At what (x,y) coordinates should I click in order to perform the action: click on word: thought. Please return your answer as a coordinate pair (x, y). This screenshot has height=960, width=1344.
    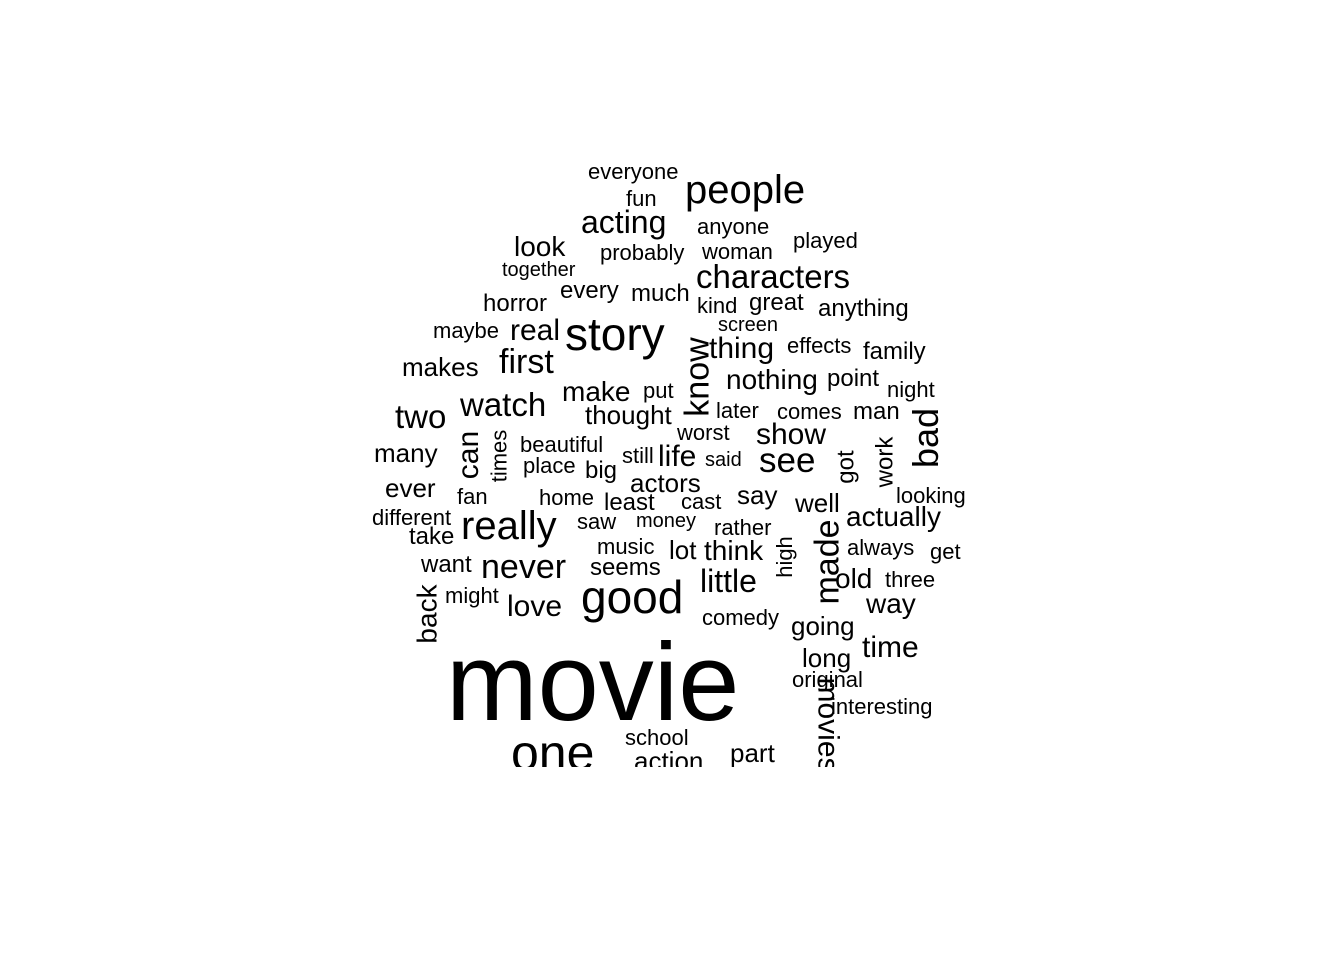
    Looking at the image, I should click on (628, 415).